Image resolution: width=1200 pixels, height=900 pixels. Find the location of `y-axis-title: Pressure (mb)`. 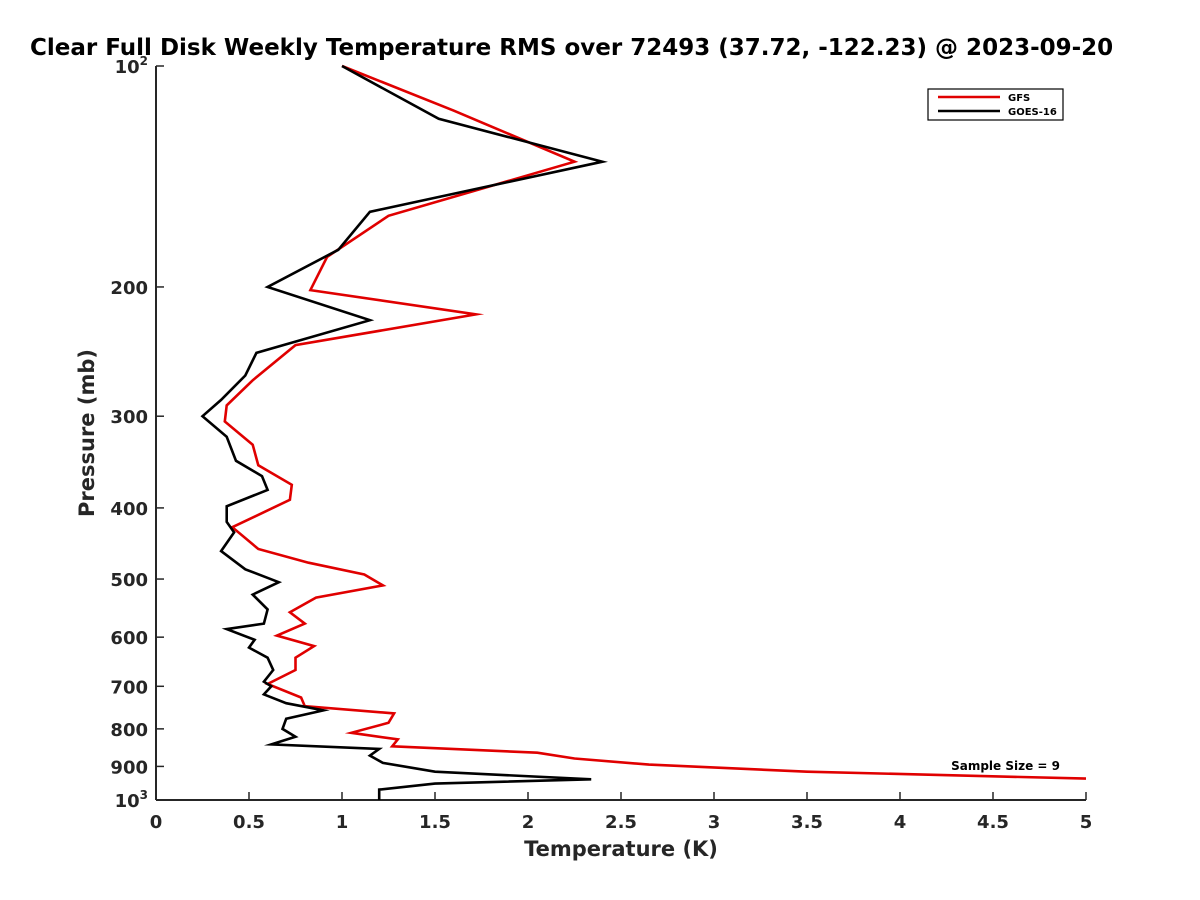

y-axis-title: Pressure (mb) is located at coordinates (87, 433).